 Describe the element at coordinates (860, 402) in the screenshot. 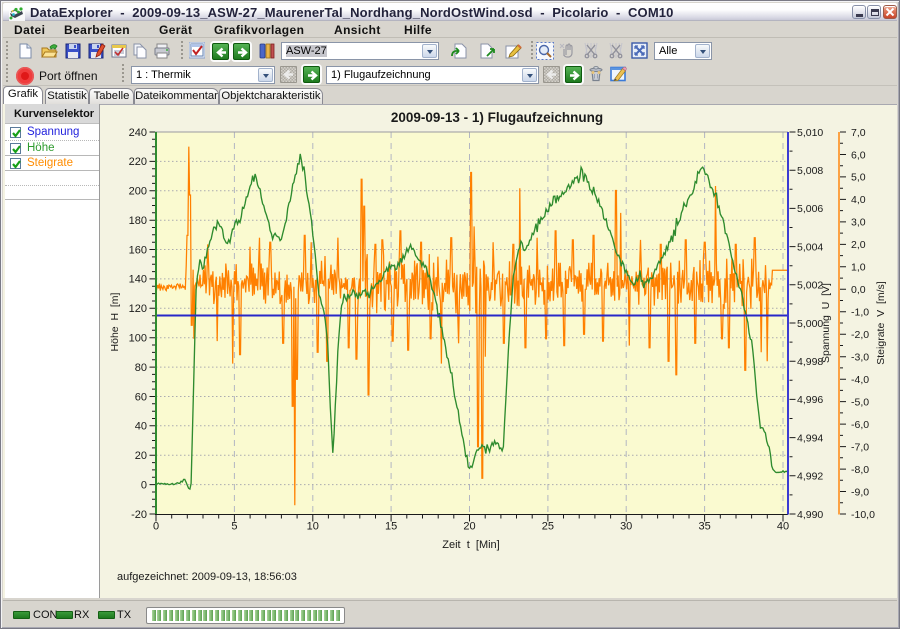

I see `svg-text: -5,0` at that location.